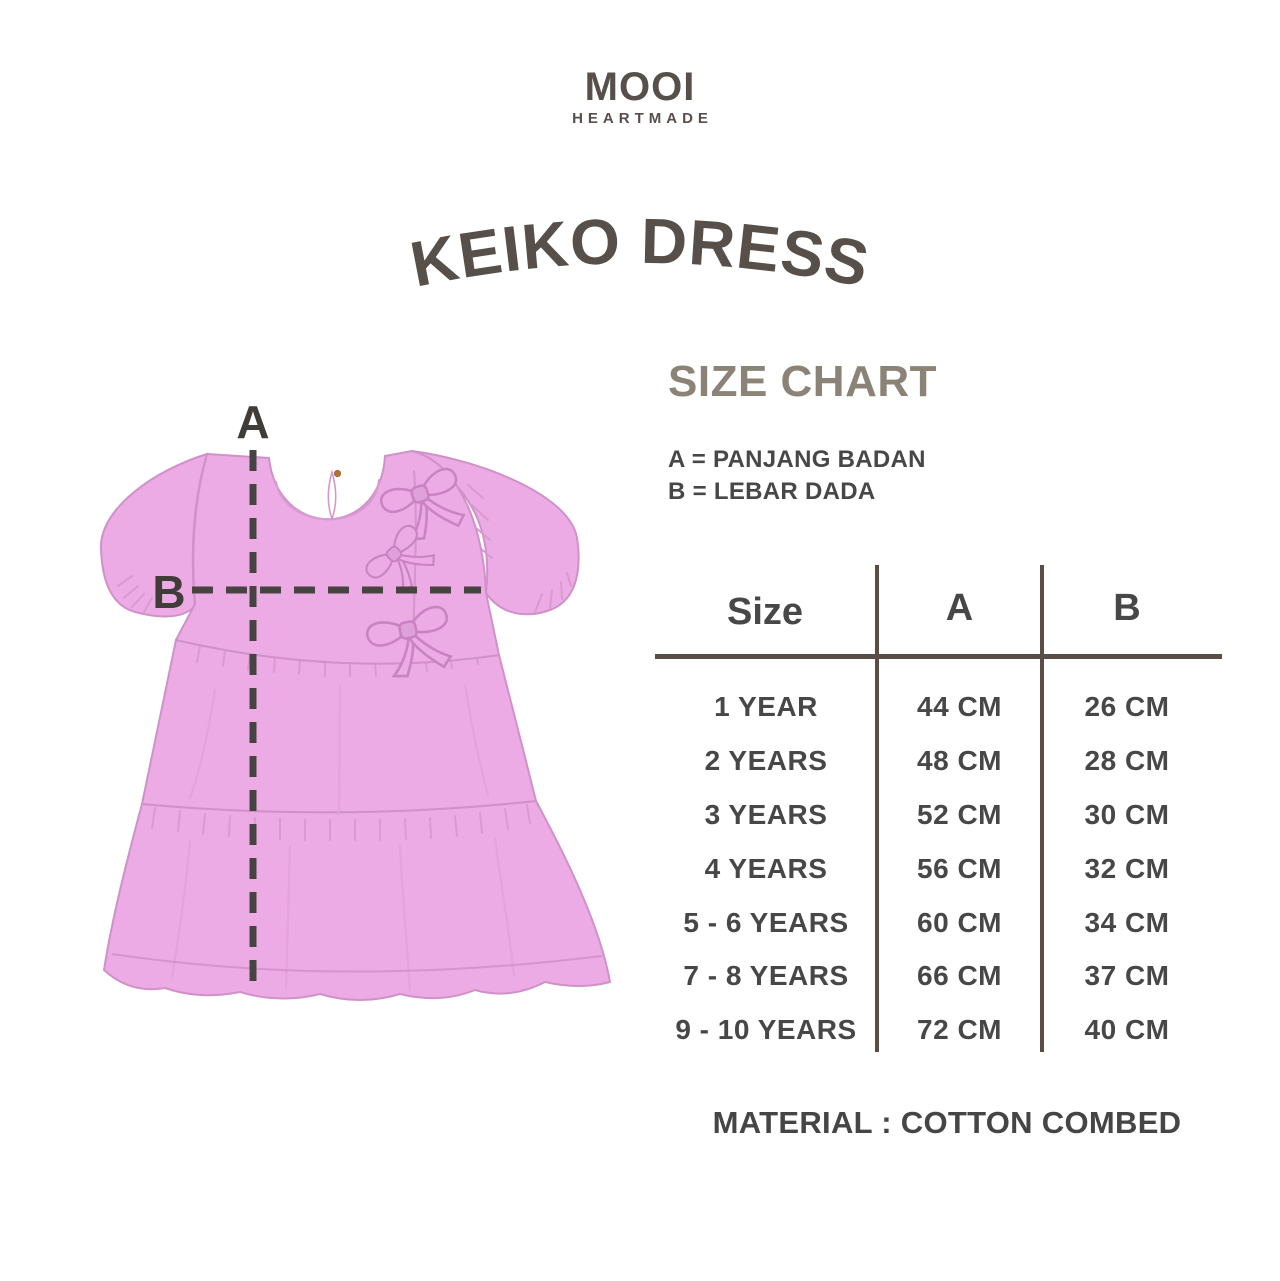  Describe the element at coordinates (337, 474) in the screenshot. I see `back-button` at that location.